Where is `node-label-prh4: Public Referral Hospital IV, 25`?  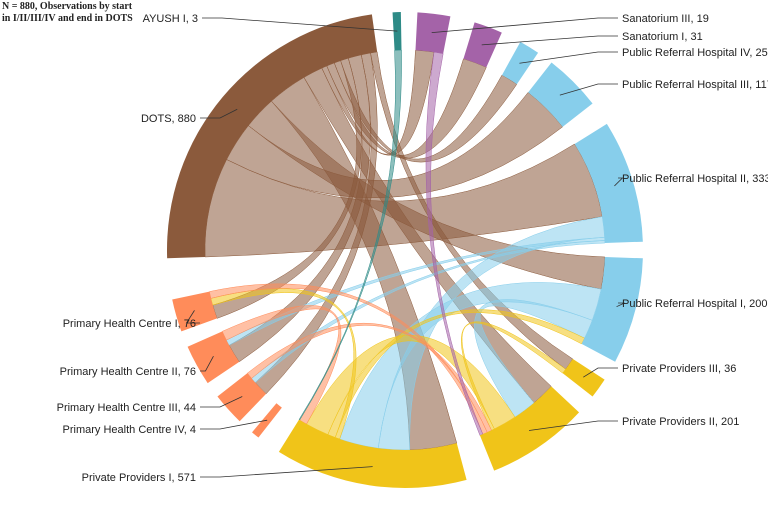
node-label-prh4: Public Referral Hospital IV, 25 is located at coordinates (695, 53).